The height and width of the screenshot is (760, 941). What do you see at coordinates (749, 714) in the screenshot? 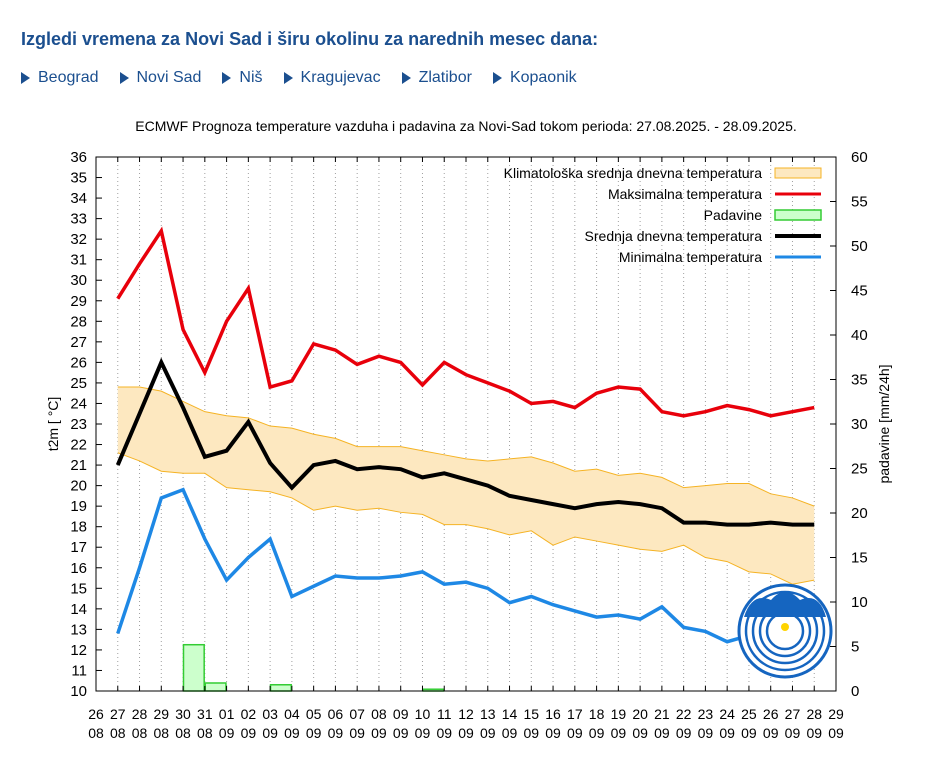
I see `x-tick-label-day: 25` at bounding box center [749, 714].